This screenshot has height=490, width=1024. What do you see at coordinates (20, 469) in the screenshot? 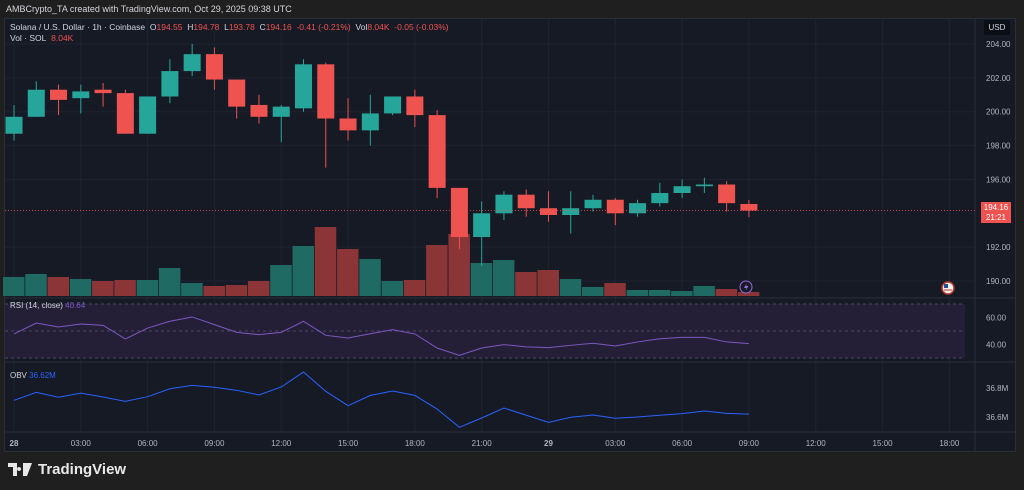
I see `tradingview-logo-icon` at bounding box center [20, 469].